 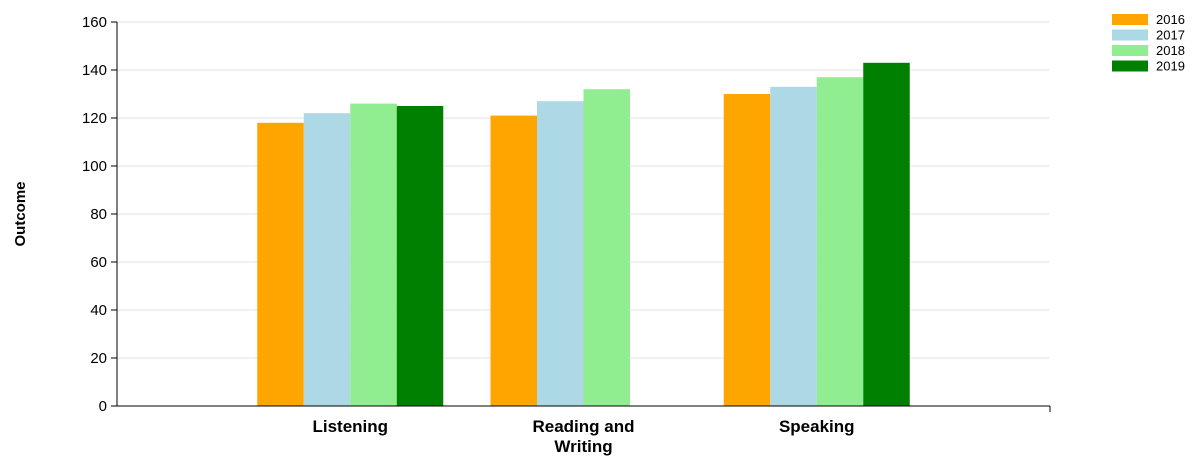 I want to click on bar-2018-listening, so click(x=373, y=254).